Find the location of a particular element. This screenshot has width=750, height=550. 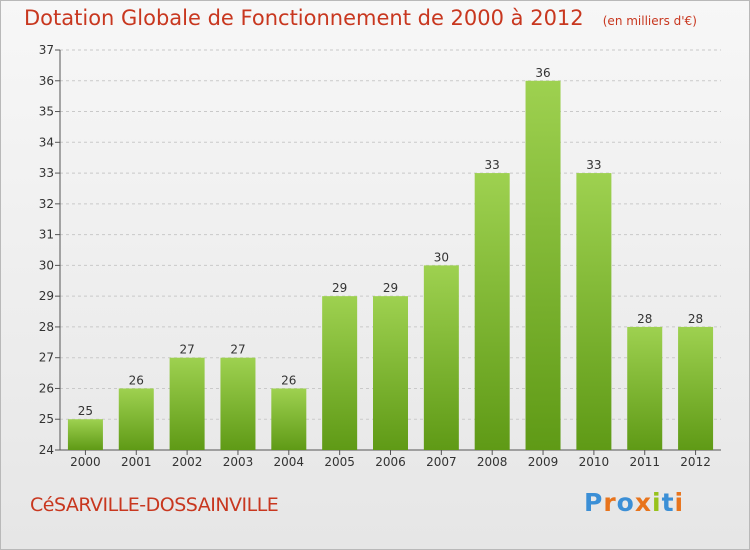

x-tick-label: 2006 is located at coordinates (390, 462).